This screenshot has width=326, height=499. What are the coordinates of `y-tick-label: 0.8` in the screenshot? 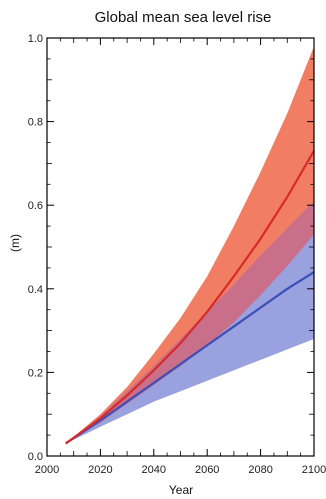 It's located at (35, 123).